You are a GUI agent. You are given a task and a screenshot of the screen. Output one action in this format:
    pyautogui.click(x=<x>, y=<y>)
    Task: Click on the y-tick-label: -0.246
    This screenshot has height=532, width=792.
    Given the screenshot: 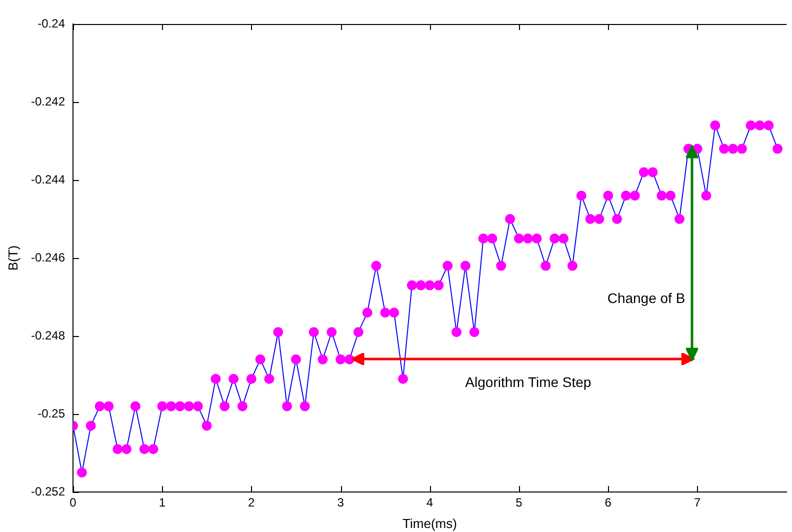 What is the action you would take?
    pyautogui.click(x=48, y=257)
    